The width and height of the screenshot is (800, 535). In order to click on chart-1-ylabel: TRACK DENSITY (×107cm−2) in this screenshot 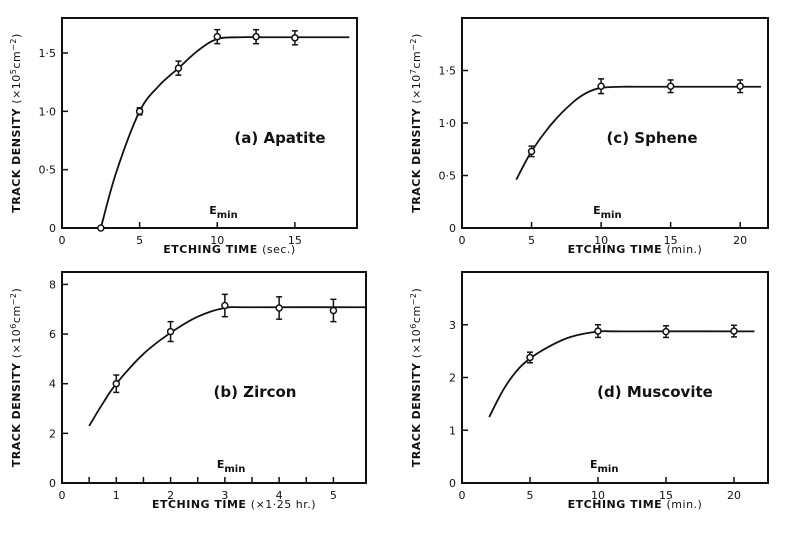, I will do `click(416, 123)`.